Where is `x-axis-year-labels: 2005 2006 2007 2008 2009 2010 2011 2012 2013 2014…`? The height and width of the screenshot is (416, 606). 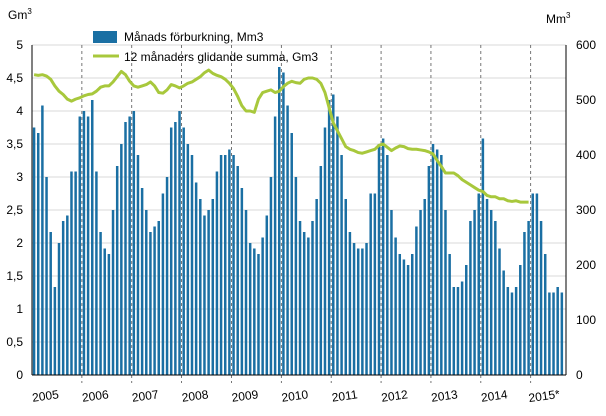
x-axis-year-labels: 2005 2006 2007 2008 2009 2010 2011 2012 2013 2014… is located at coordinates (296, 396).